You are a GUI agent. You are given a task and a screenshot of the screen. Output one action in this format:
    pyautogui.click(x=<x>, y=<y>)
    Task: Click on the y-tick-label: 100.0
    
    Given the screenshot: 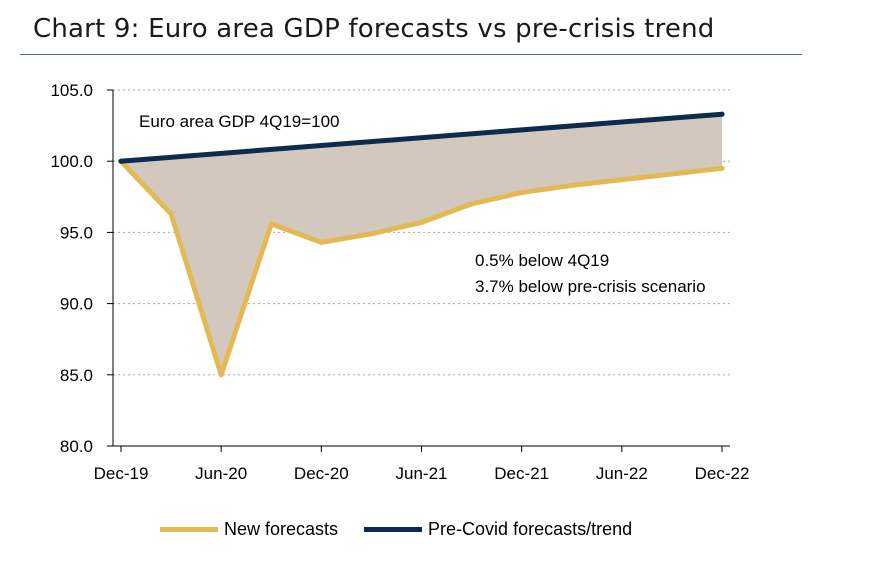 What is the action you would take?
    pyautogui.click(x=71, y=161)
    